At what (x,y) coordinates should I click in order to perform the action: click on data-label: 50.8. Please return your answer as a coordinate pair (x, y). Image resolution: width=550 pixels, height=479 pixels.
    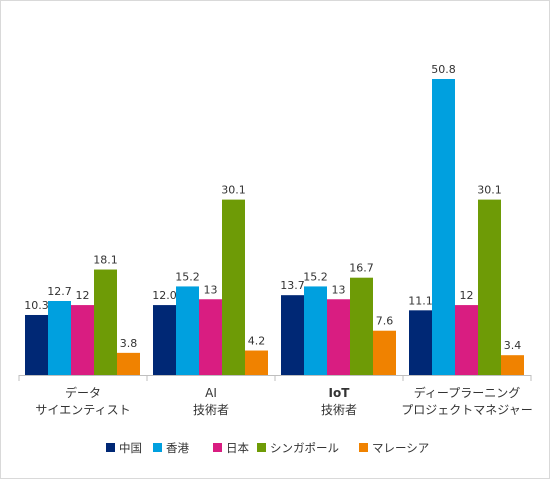
    Looking at the image, I should click on (443, 69).